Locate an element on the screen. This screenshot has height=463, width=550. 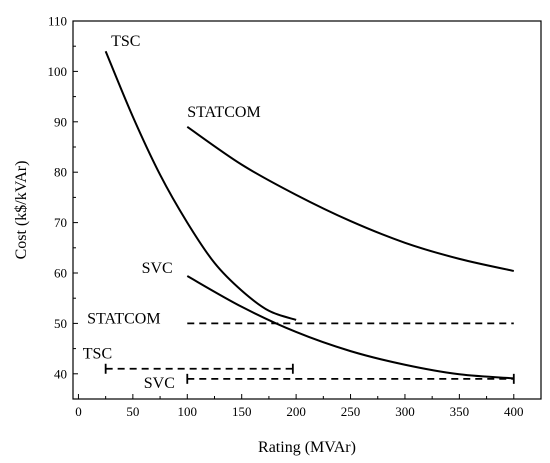
y-tick-label: 100 is located at coordinates (58, 71).